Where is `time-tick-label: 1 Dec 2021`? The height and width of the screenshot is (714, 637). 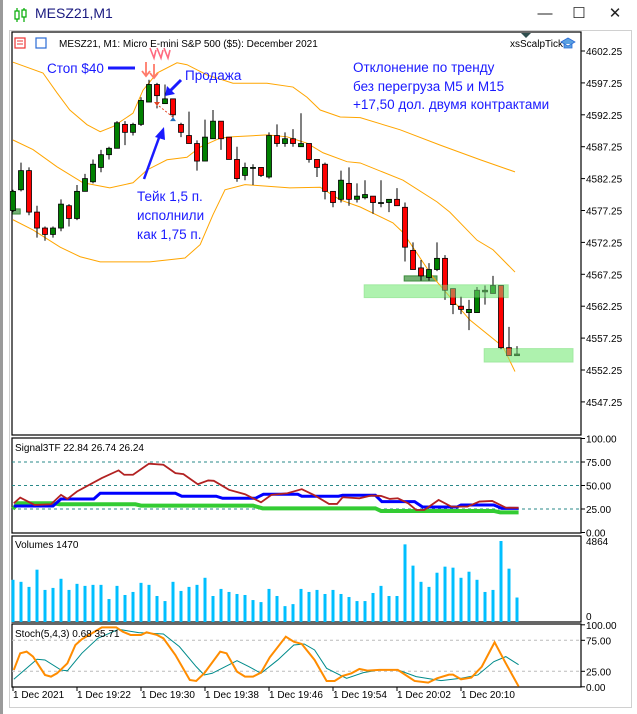 time-tick-label: 1 Dec 2021 is located at coordinates (39, 695).